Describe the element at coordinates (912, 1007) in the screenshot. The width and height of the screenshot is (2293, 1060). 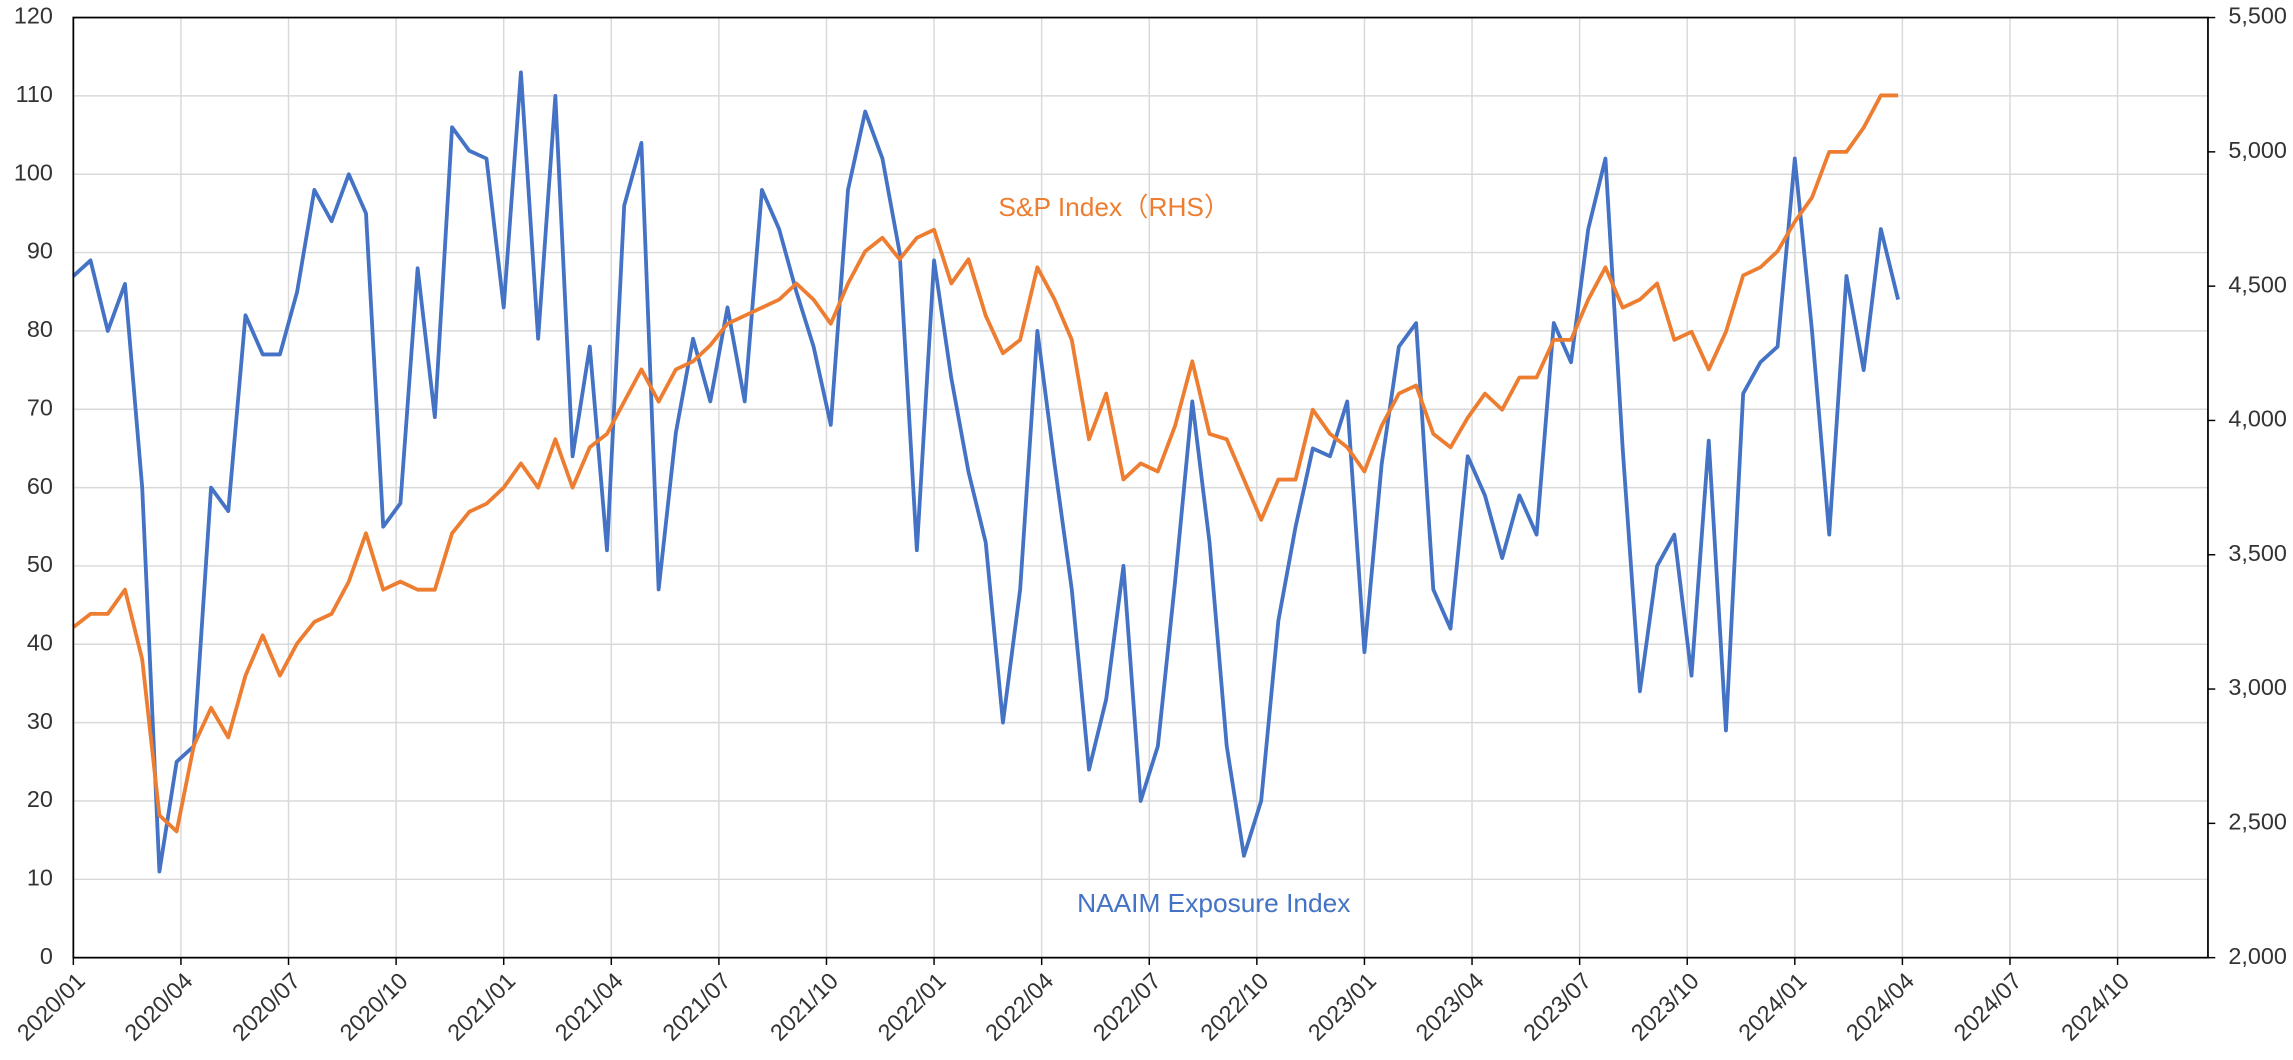
I see `x-tick-label: 2022/01` at that location.